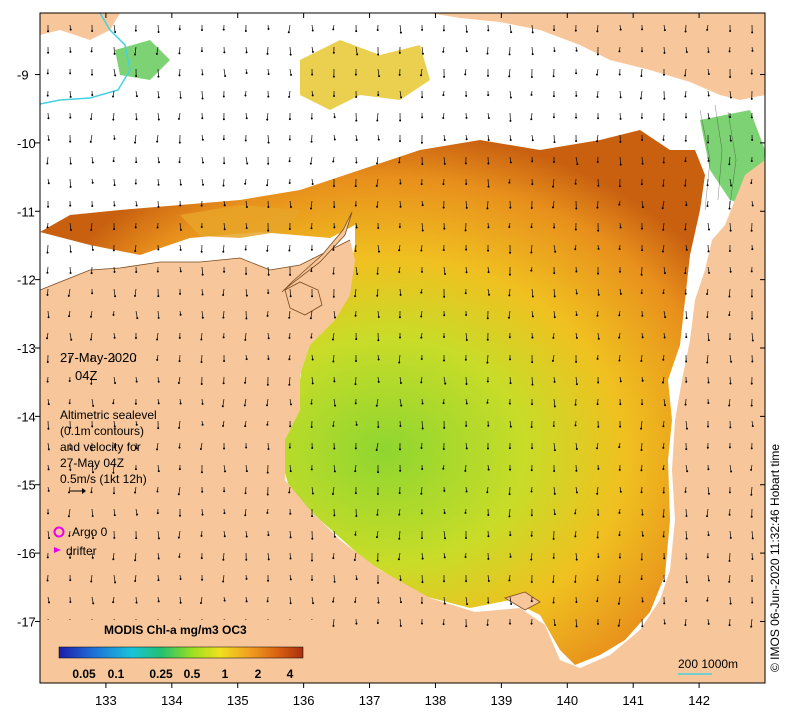  Describe the element at coordinates (240, 221) in the screenshot. I see `chlorophyll-patch-west` at that location.